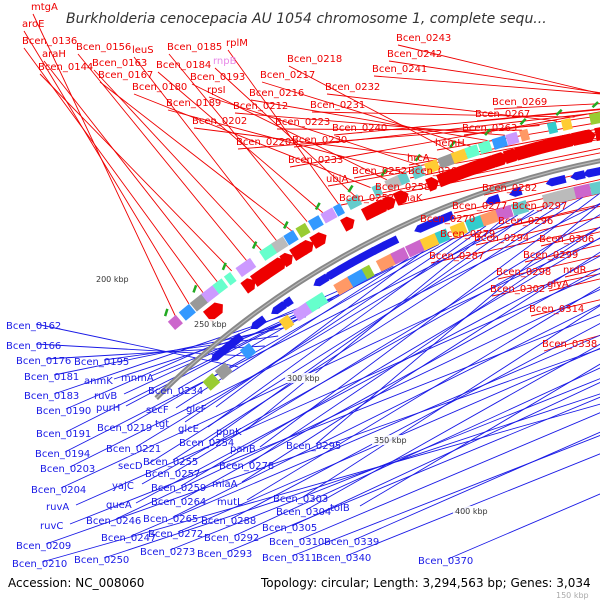 The height and width of the screenshot is (600, 600). Describe the element at coordinates (128, 538) in the screenshot. I see `reverse-gene-label: Bcen_0247` at that location.